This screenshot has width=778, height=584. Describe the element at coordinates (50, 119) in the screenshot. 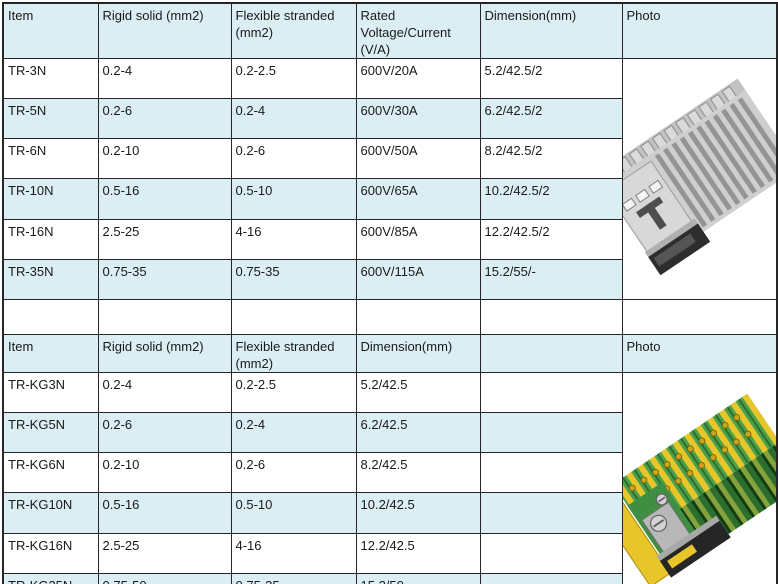

I see `item-cell: TR-5N` at that location.